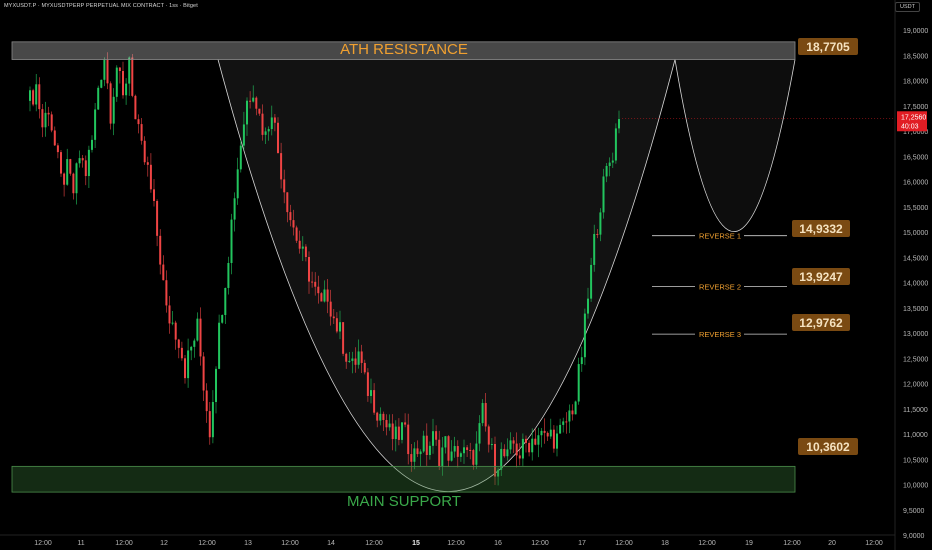  What do you see at coordinates (80, 543) in the screenshot?
I see `x-tick-label: 11` at bounding box center [80, 543].